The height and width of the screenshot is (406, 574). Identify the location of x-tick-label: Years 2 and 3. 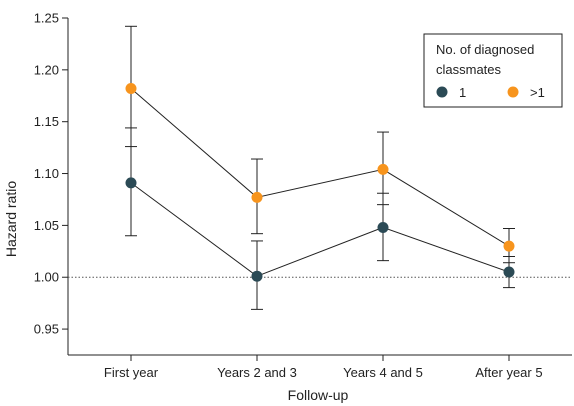
(257, 372).